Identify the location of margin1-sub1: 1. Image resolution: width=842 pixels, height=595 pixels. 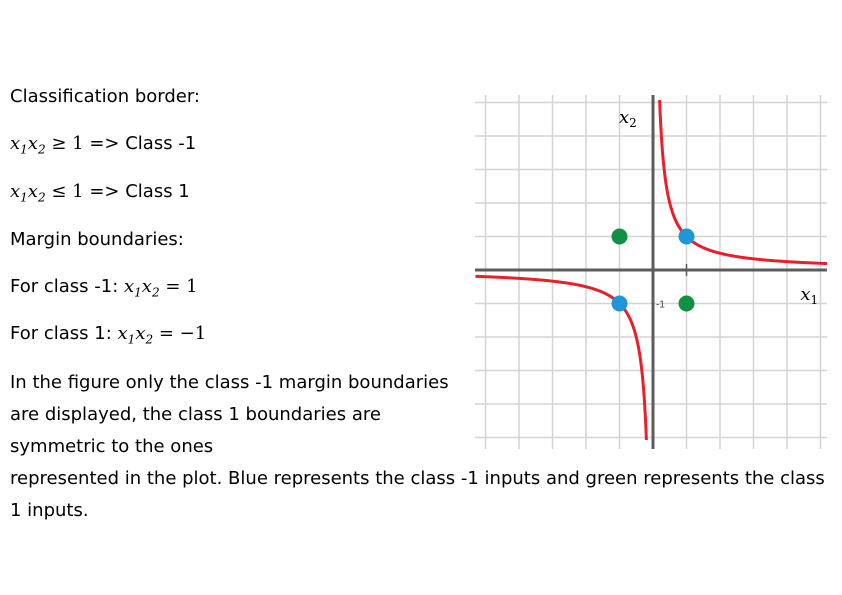
(138, 292).